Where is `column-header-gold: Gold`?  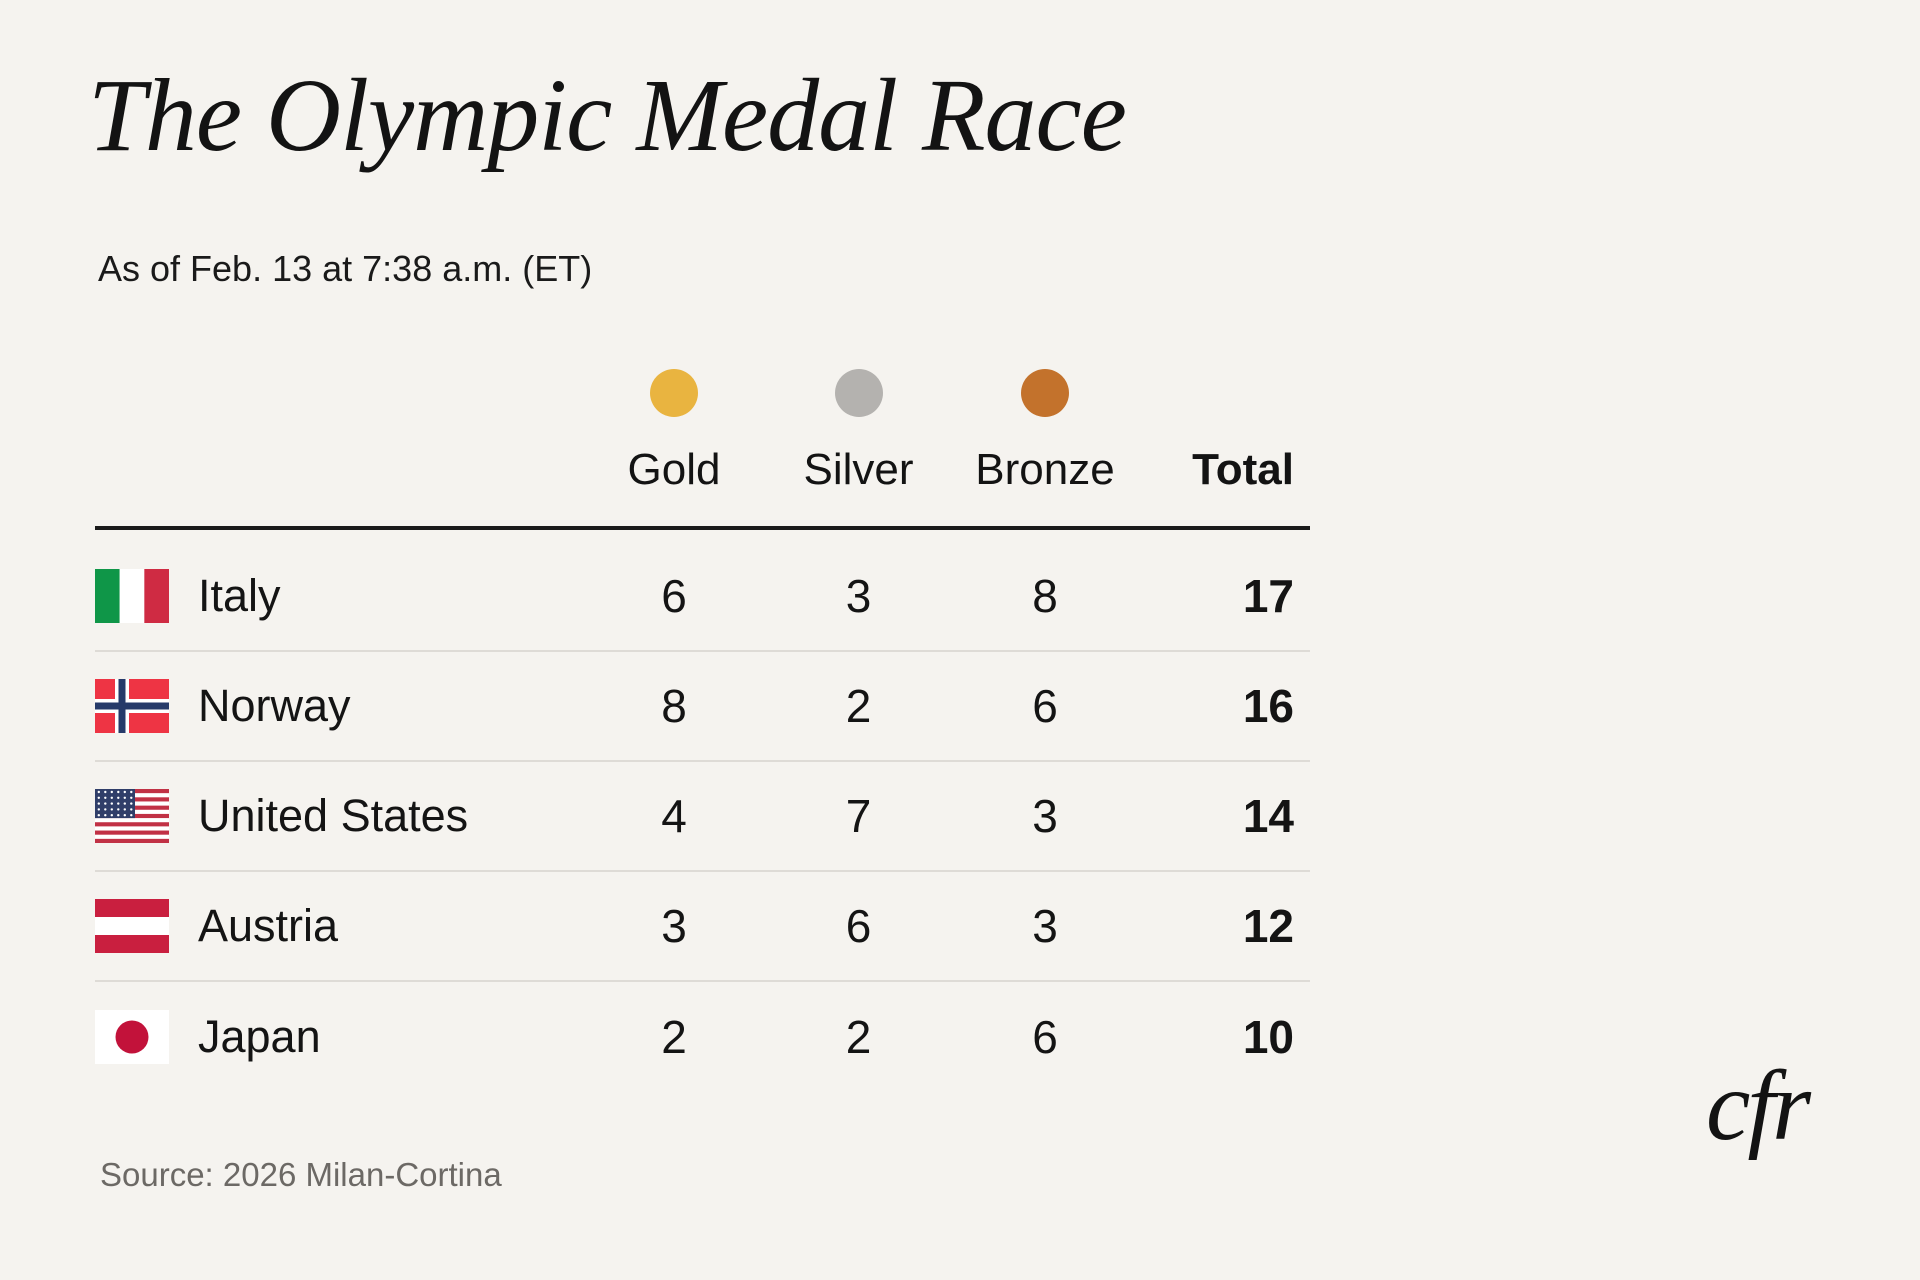
column-header-gold: Gold is located at coordinates (674, 432).